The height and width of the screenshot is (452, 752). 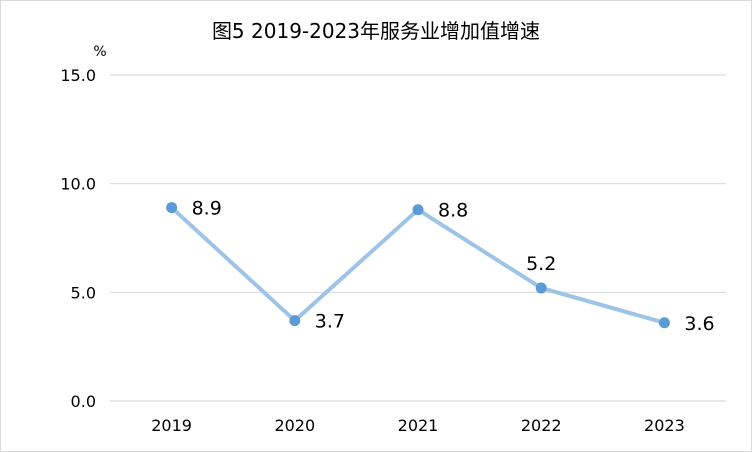 I want to click on x-tick-label: 2023, so click(x=664, y=425).